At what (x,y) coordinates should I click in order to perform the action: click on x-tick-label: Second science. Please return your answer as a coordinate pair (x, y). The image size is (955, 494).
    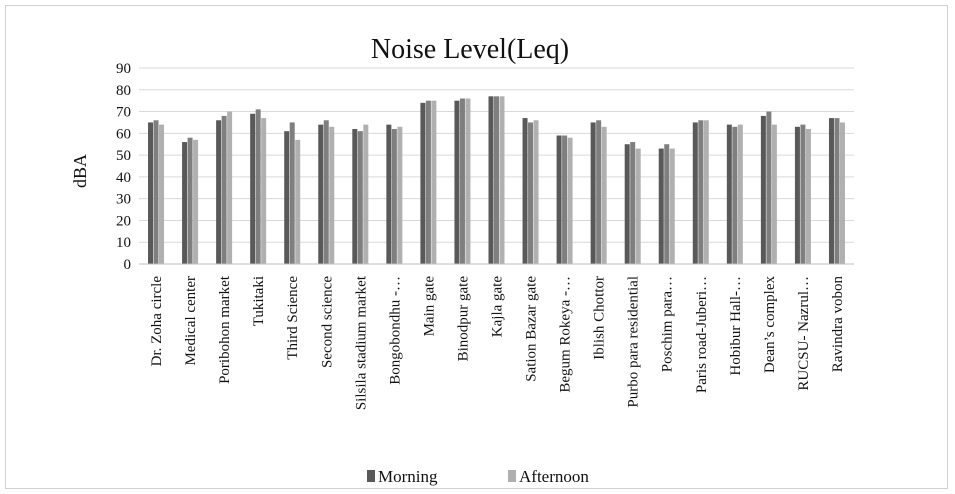
    Looking at the image, I should click on (327, 322).